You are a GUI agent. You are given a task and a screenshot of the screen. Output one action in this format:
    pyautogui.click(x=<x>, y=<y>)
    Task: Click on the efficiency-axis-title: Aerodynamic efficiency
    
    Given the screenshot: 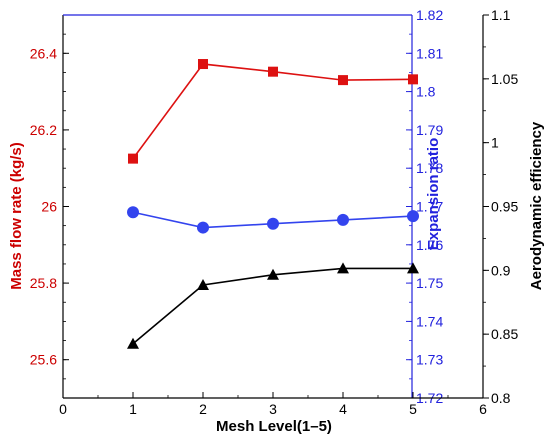 What is the action you would take?
    pyautogui.click(x=536, y=205)
    